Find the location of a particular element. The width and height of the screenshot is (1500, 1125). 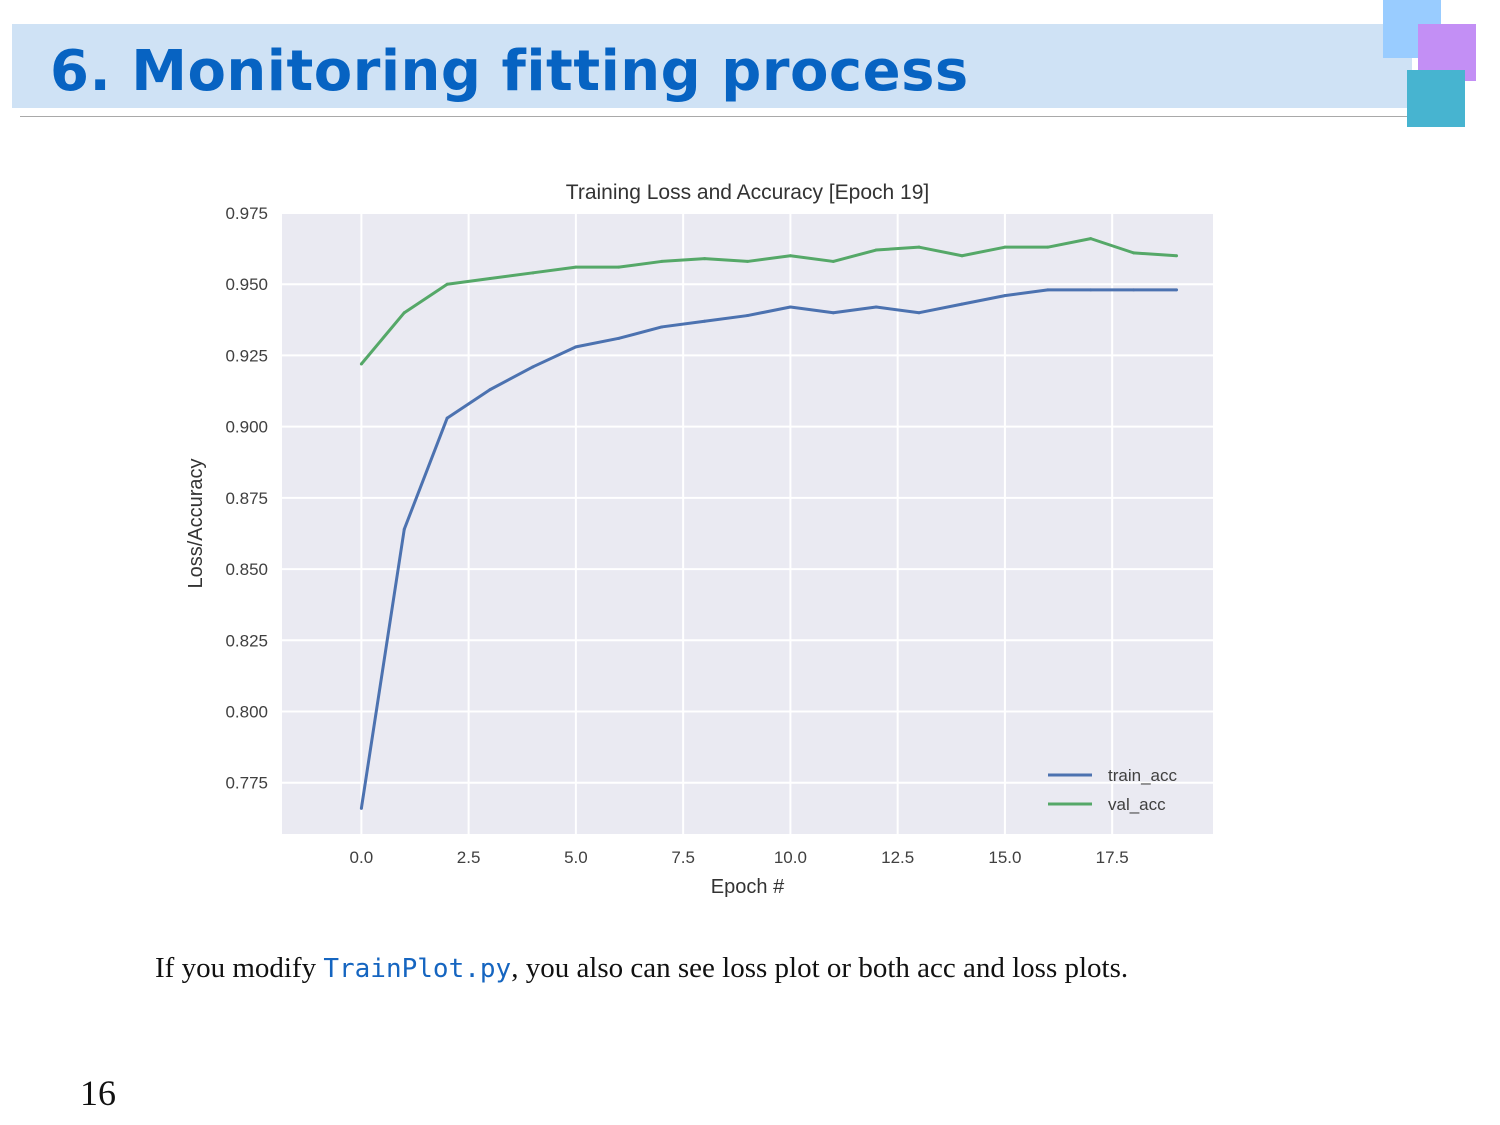

x-tick-label: 5.0 is located at coordinates (576, 857).